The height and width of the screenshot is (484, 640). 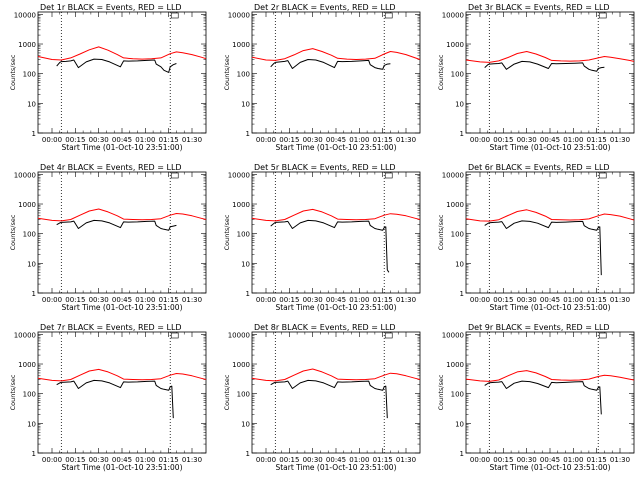 I want to click on panel-title: Det 5r BLACK = Events, RED = LLD, so click(x=325, y=167).